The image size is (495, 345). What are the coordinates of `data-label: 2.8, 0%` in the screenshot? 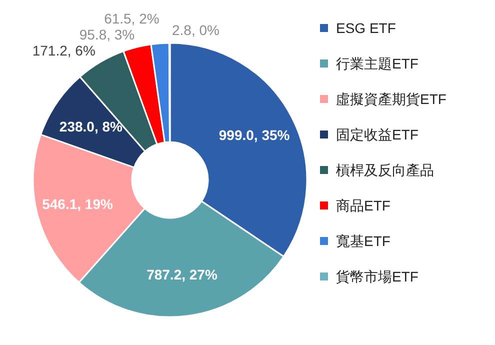 It's located at (196, 30).